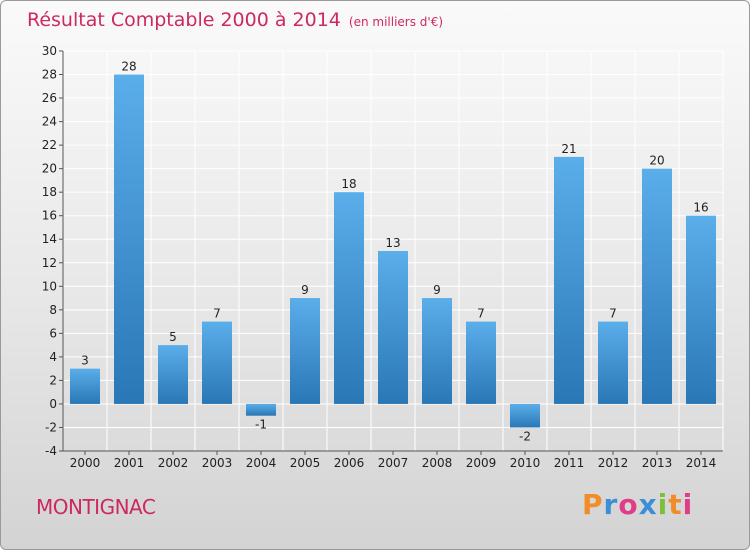 This screenshot has height=550, width=750. What do you see at coordinates (49, 98) in the screenshot?
I see `y-tick-label: 26` at bounding box center [49, 98].